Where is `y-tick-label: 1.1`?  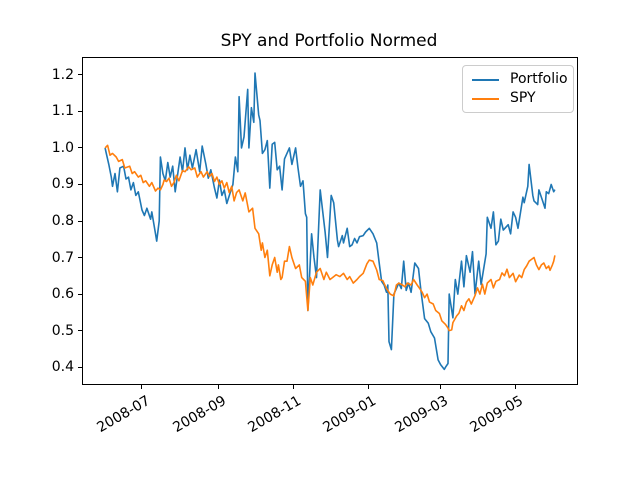 y-tick-label: 1.1 is located at coordinates (62, 111).